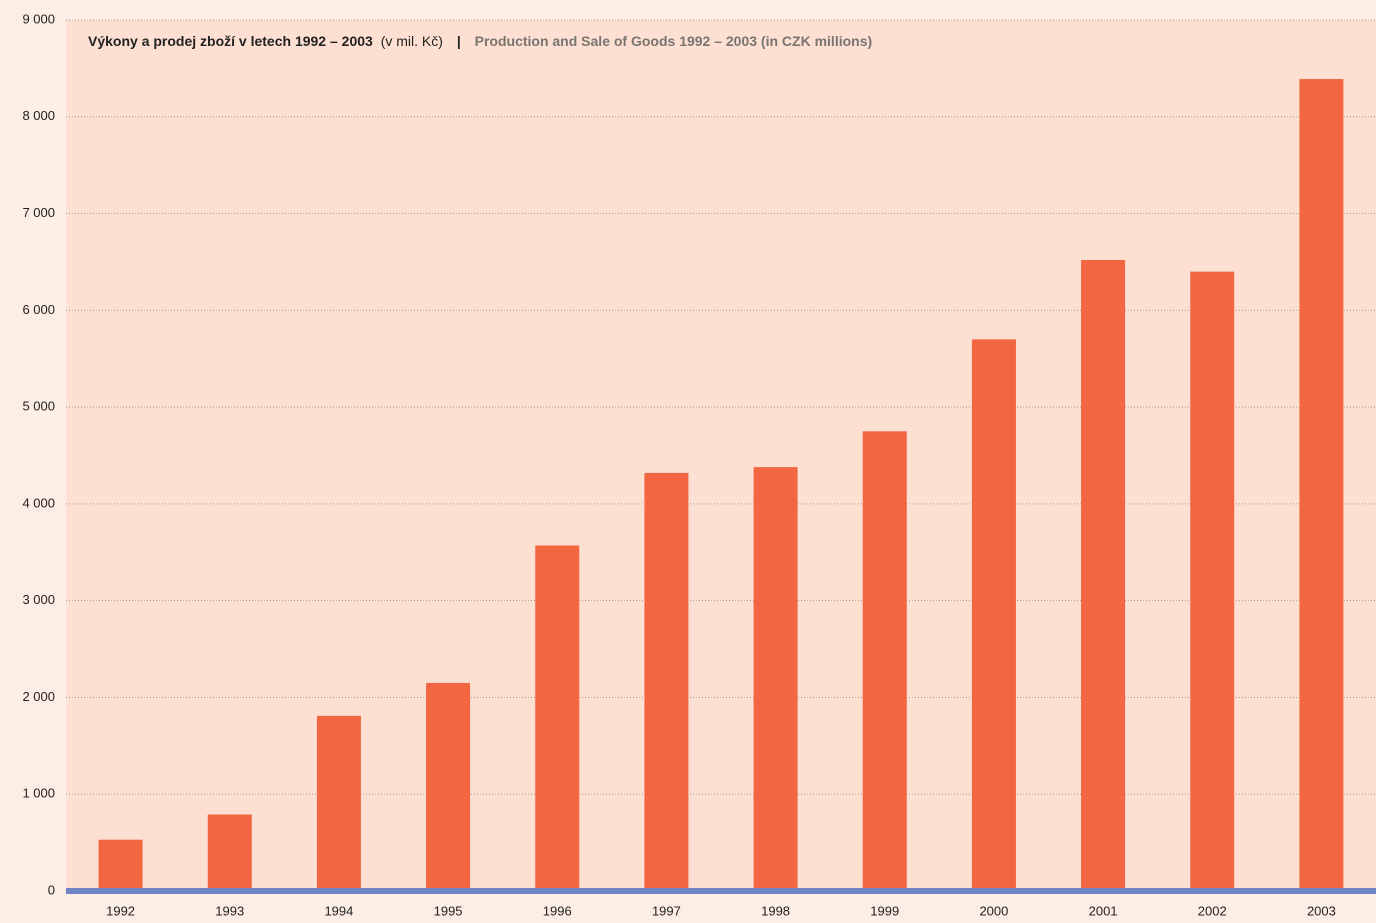 The height and width of the screenshot is (923, 1376). I want to click on x-tick-label: 1994, so click(338, 910).